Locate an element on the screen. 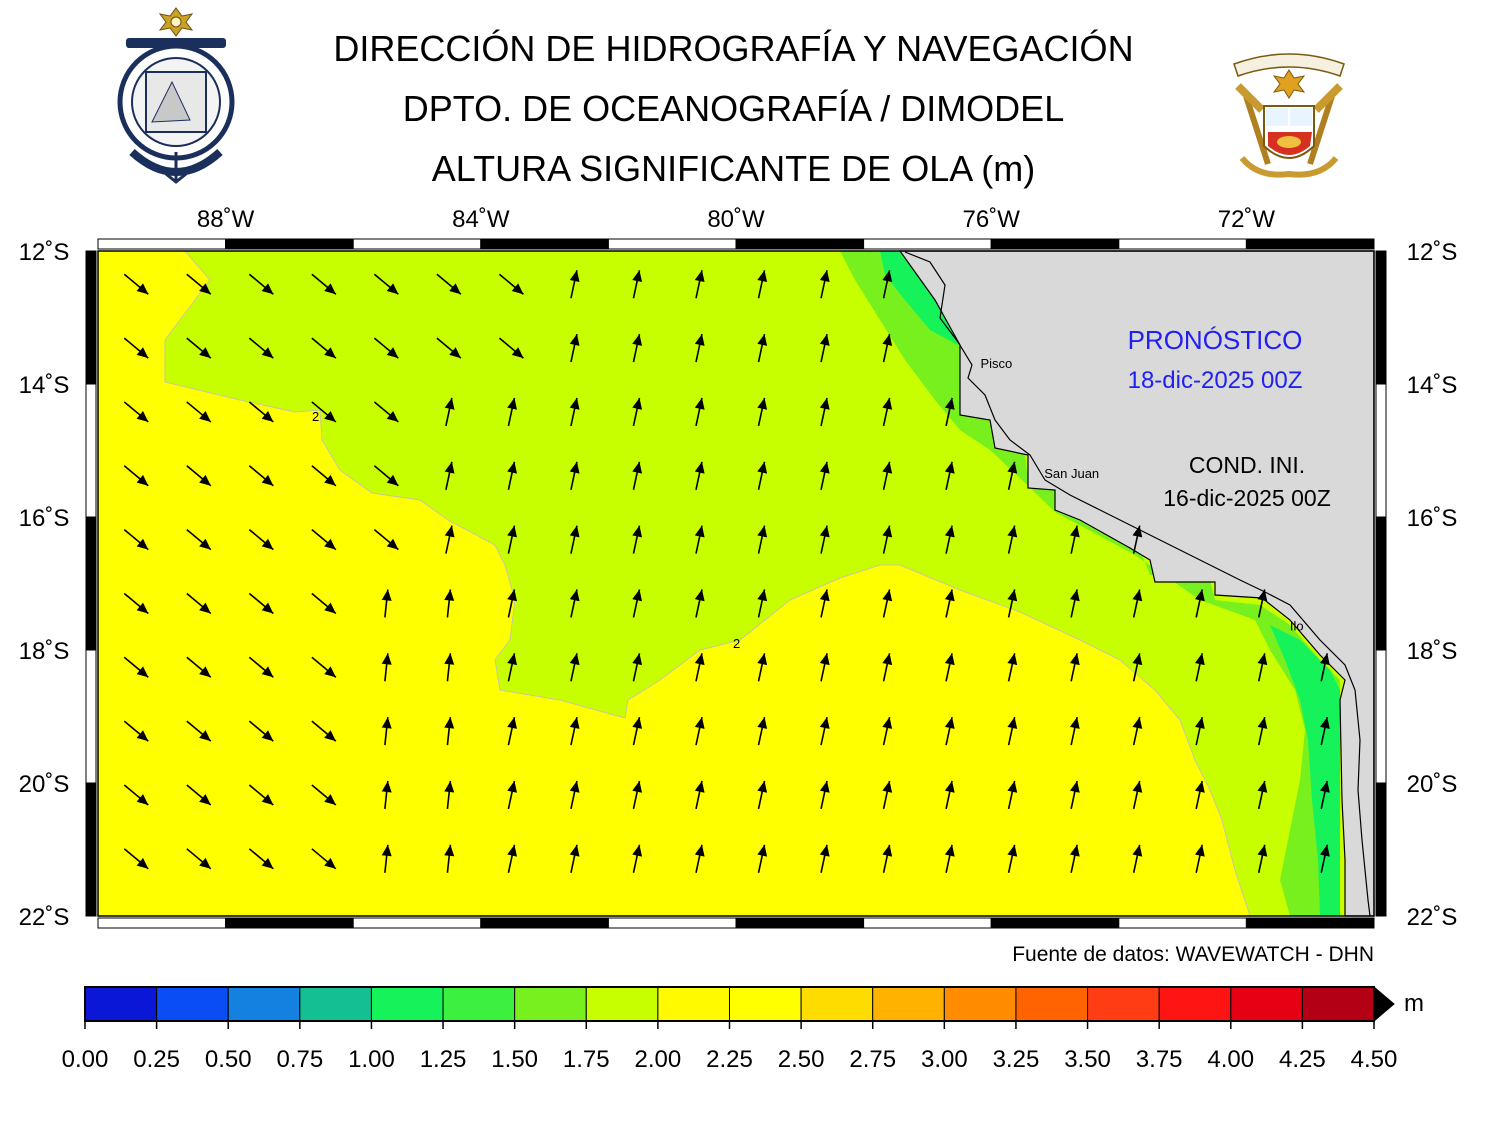 This screenshot has width=1487, height=1125. lat-tick-label-left: 20˚S is located at coordinates (44, 784).